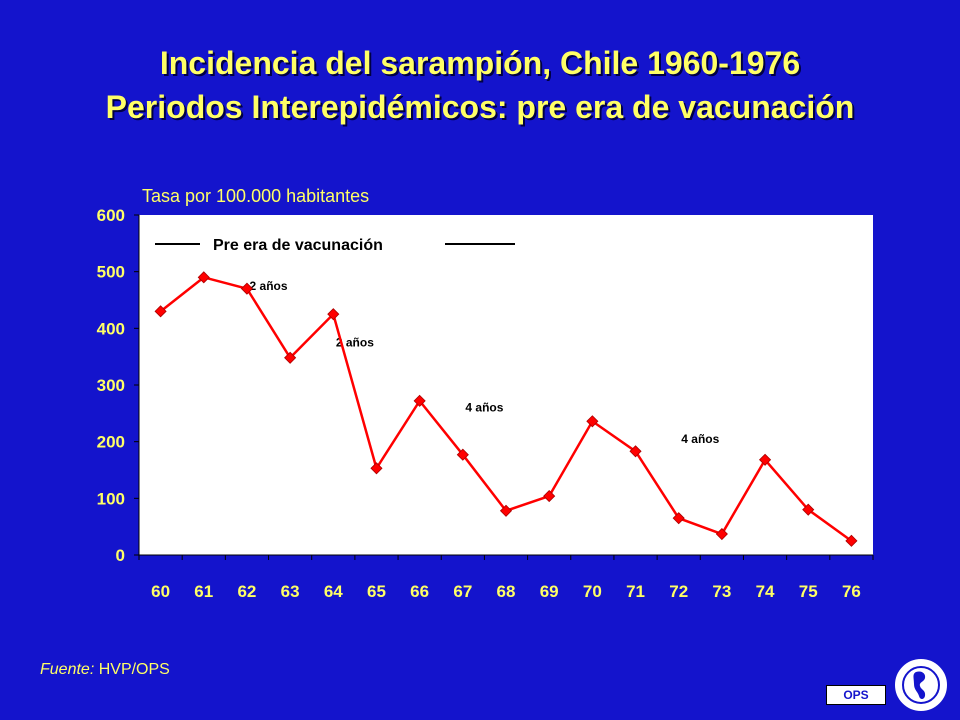  Describe the element at coordinates (678, 591) in the screenshot. I see `x-tick-label: 72` at that location.